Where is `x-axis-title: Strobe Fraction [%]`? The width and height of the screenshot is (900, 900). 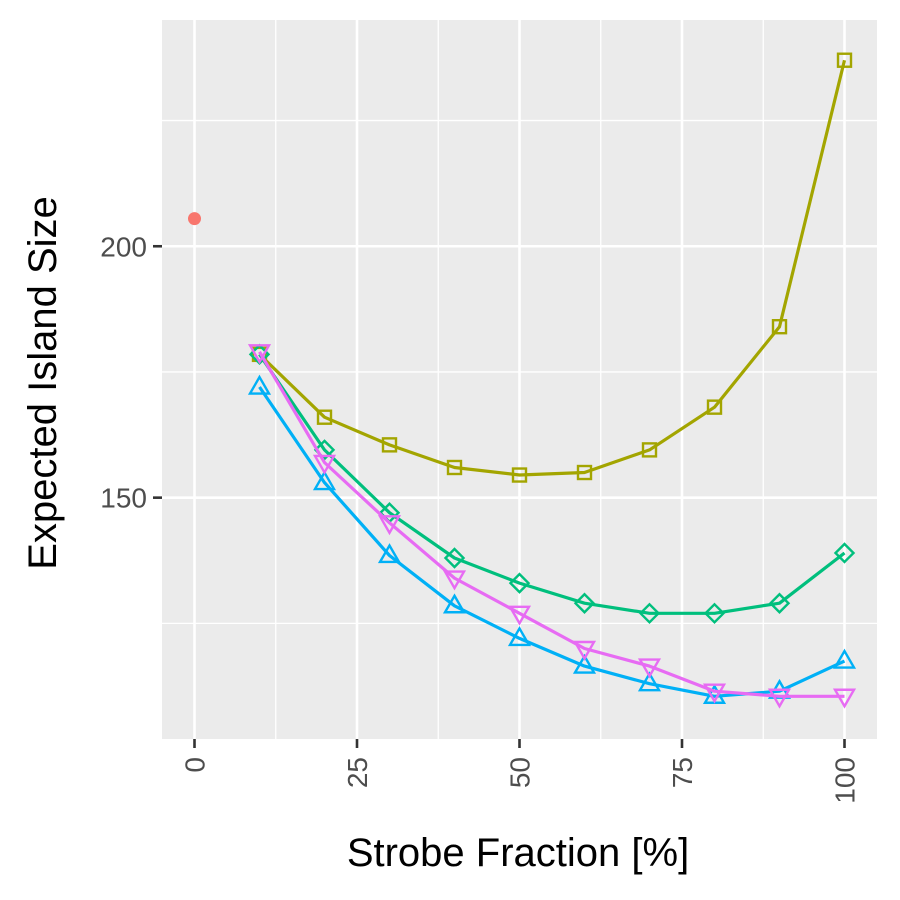 x-axis-title: Strobe Fraction [%] is located at coordinates (518, 853).